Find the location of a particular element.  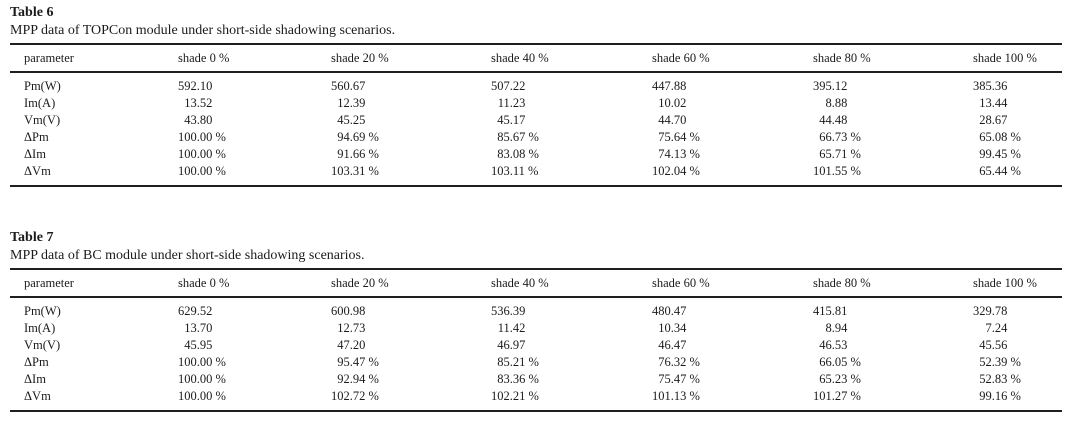

value-cell: 101.55 % is located at coordinates (893, 174).